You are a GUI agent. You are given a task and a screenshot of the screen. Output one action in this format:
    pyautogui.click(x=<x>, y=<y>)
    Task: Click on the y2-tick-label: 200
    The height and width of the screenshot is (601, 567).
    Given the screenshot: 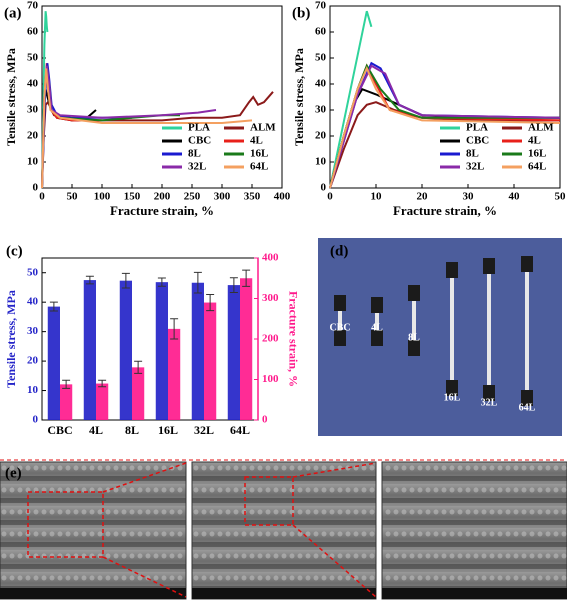 What is the action you would take?
    pyautogui.click(x=270, y=339)
    